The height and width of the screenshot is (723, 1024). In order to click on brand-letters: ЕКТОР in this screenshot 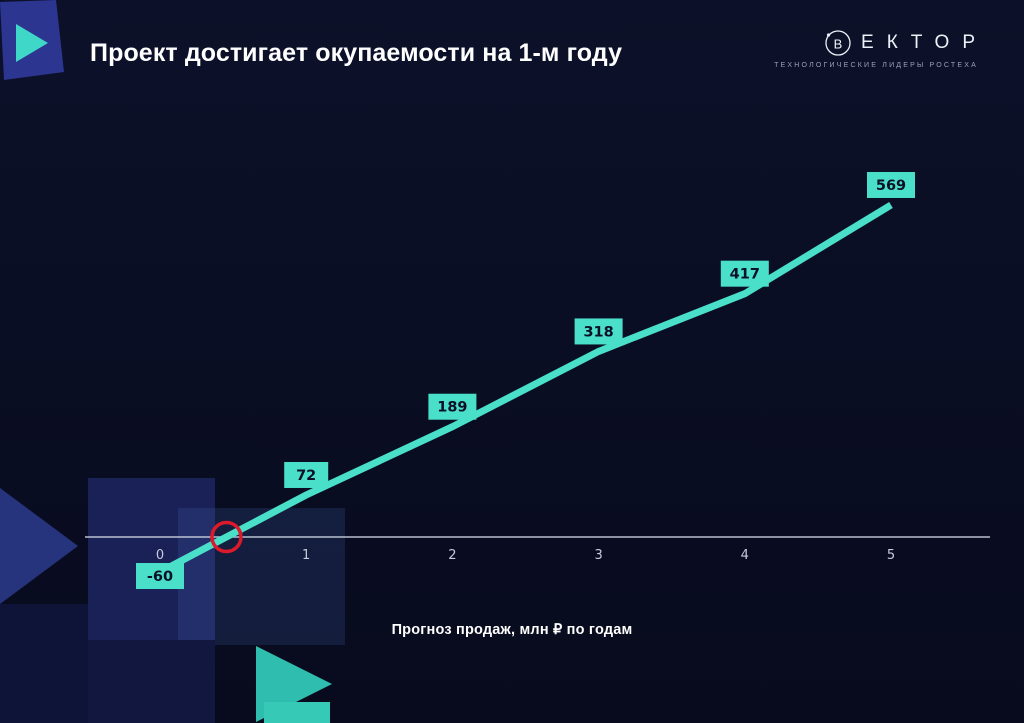, I will do `click(924, 42)`.